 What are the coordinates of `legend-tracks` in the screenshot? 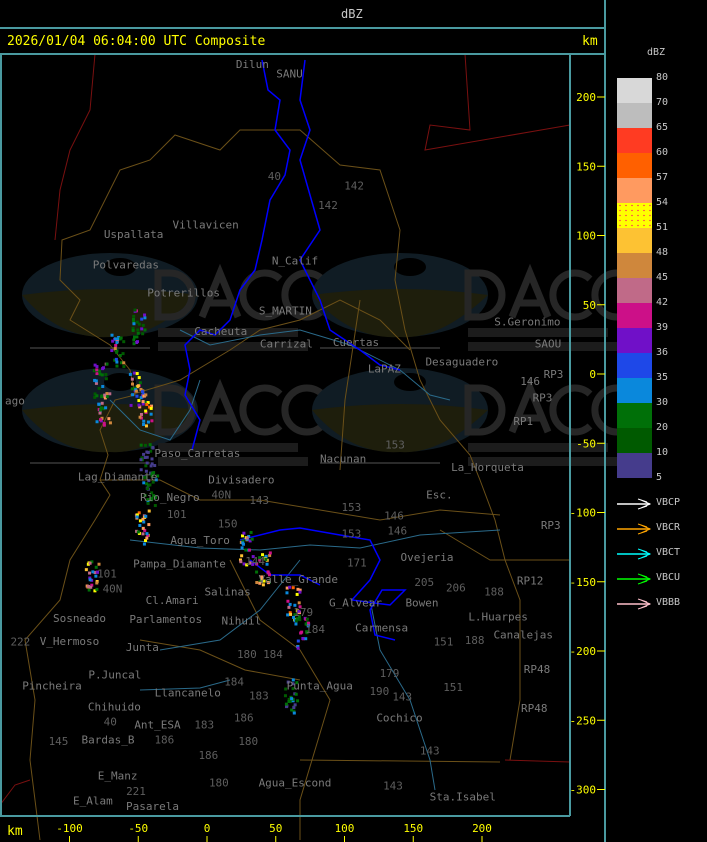 It's located at (634, 554).